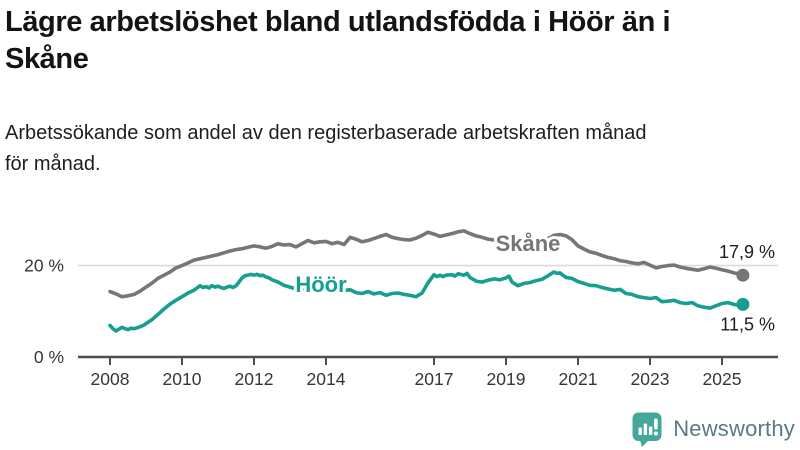 This screenshot has height=450, width=800. What do you see at coordinates (743, 304) in the screenshot?
I see `hoor-end-dot` at bounding box center [743, 304].